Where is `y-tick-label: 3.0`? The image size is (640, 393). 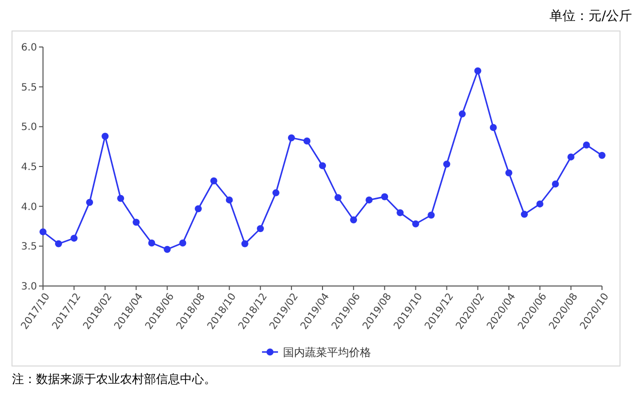
y-tick-label: 3.0 is located at coordinates (29, 287).